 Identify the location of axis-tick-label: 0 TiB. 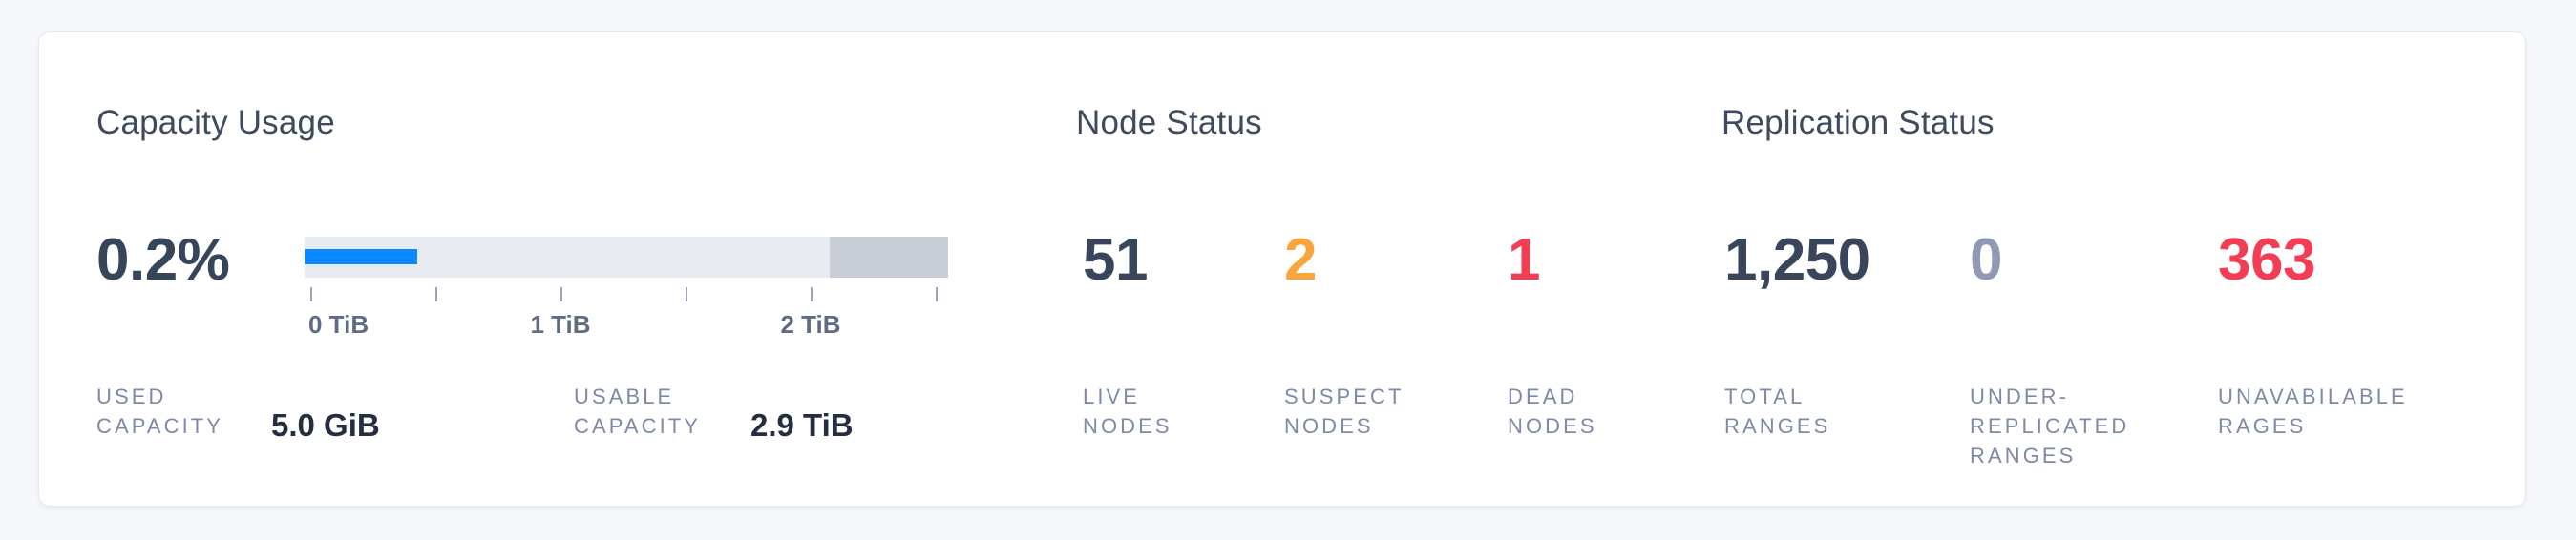
(339, 324).